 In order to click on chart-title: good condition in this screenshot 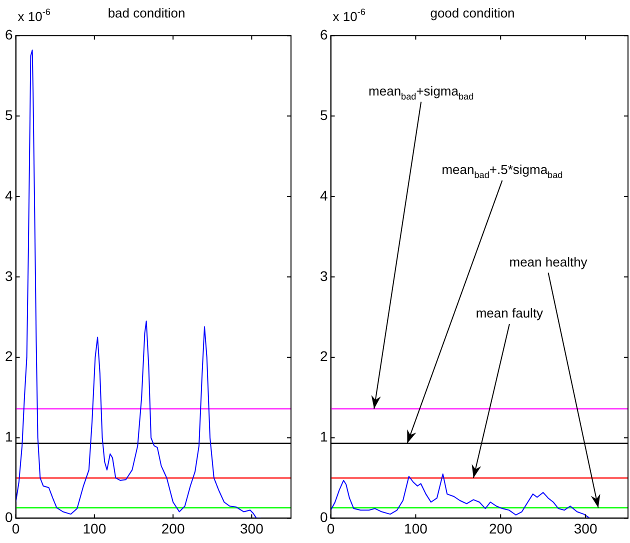, I will do `click(472, 12)`.